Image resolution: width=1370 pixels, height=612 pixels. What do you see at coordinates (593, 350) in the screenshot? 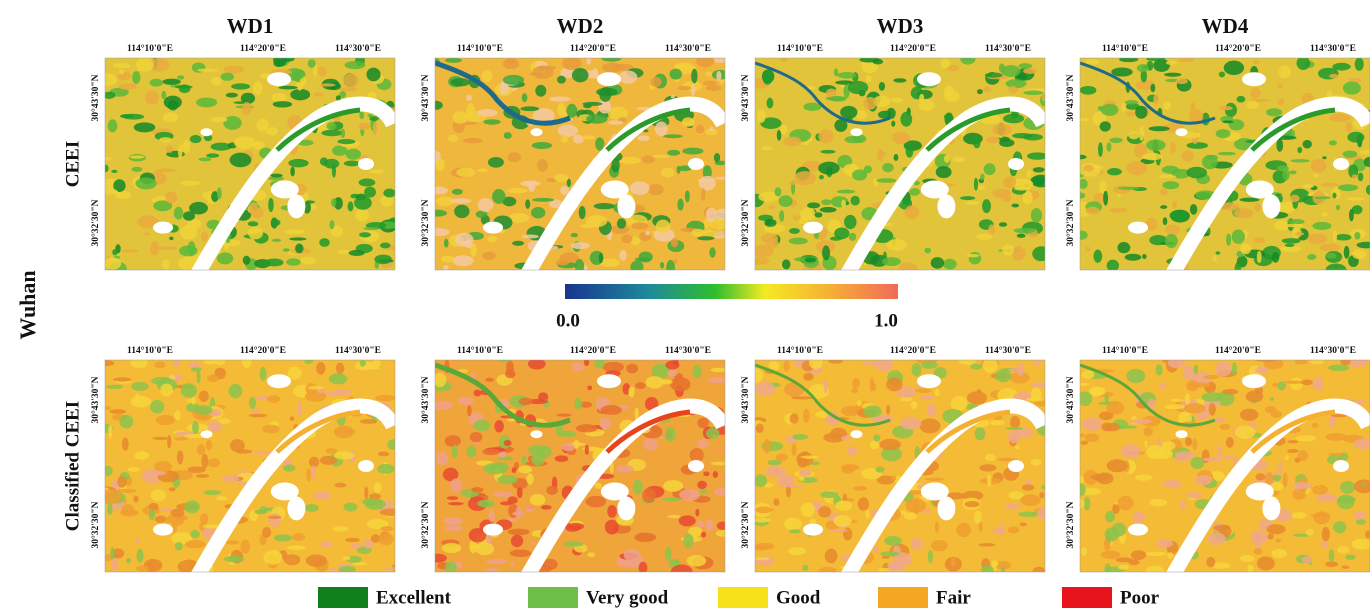
I see `longitude-label: 114°20'0"E` at bounding box center [593, 350].